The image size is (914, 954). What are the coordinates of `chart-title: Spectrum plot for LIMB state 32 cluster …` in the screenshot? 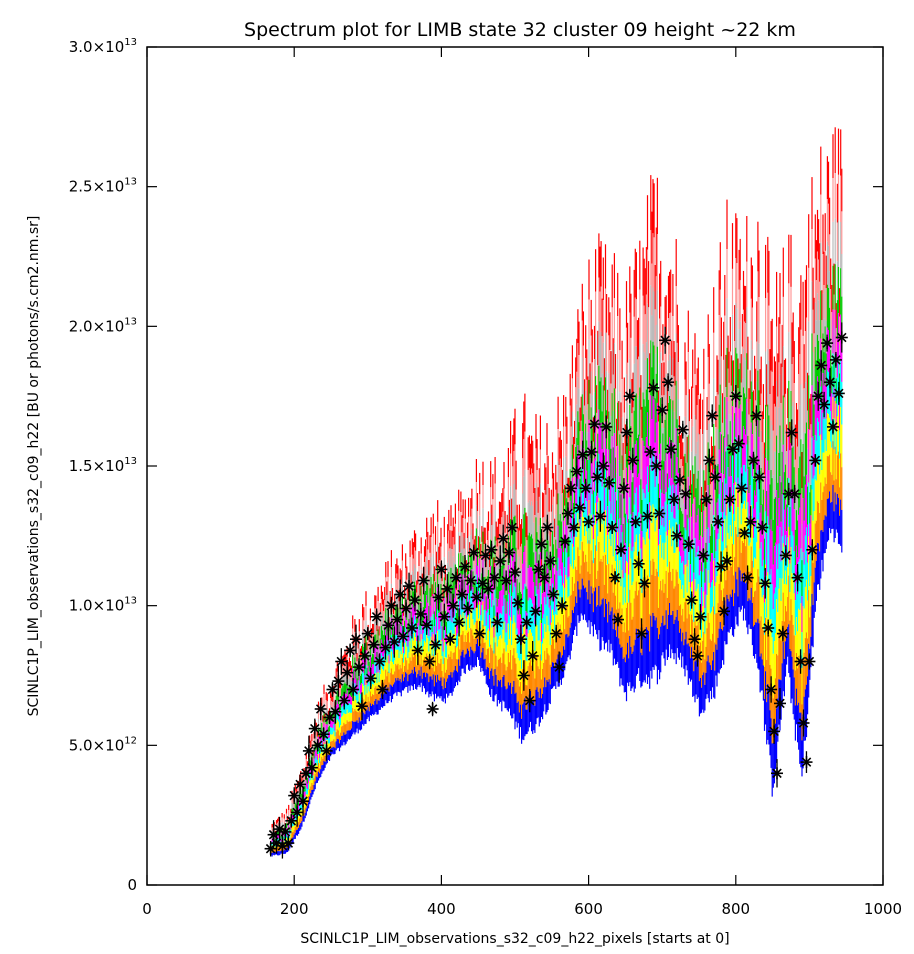 It's located at (520, 30).